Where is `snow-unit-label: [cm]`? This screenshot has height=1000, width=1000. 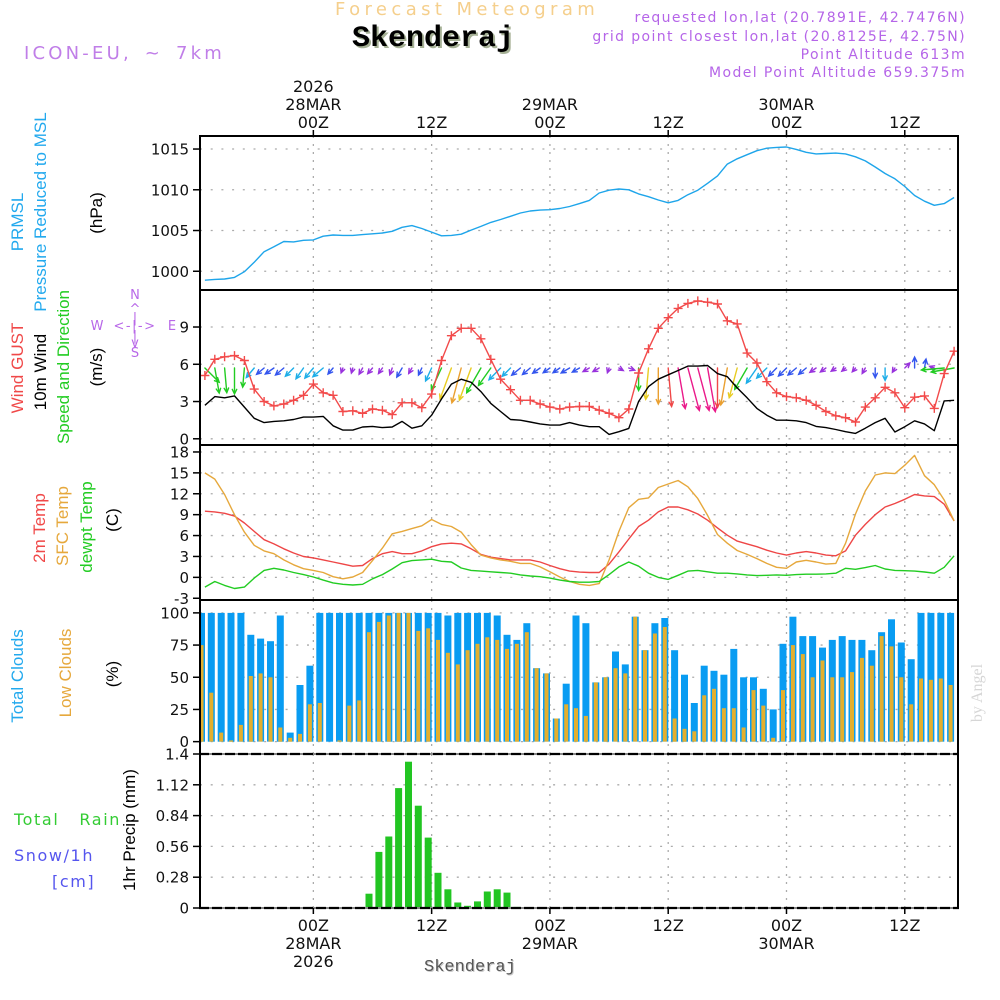
snow-unit-label: [cm] is located at coordinates (74, 881).